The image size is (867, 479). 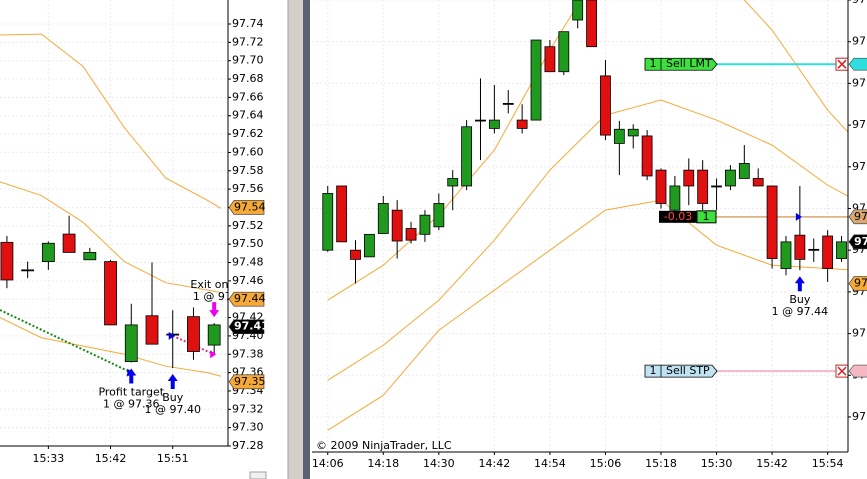 What do you see at coordinates (717, 463) in the screenshot?
I see `x-tick-label: 15:30` at bounding box center [717, 463].